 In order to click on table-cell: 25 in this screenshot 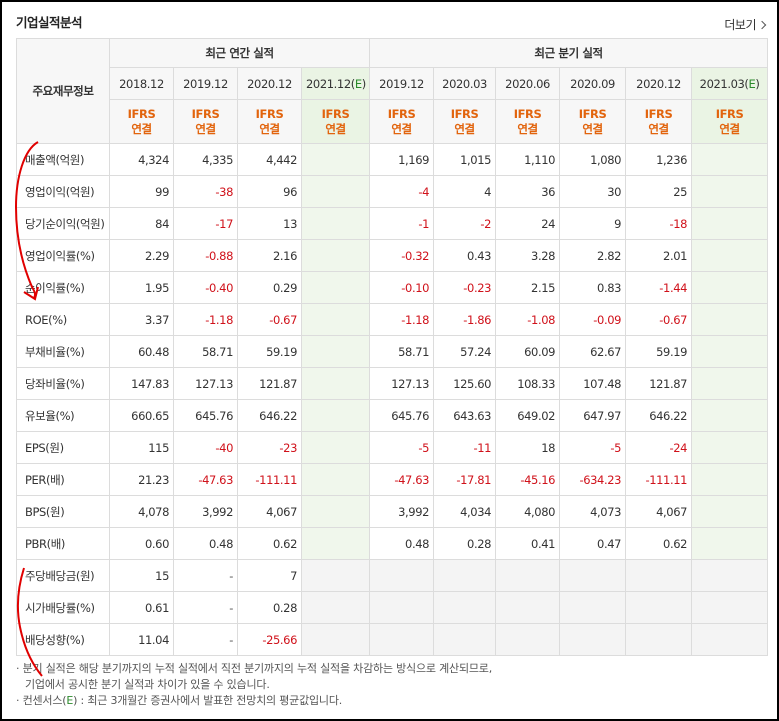, I will do `click(659, 191)`.